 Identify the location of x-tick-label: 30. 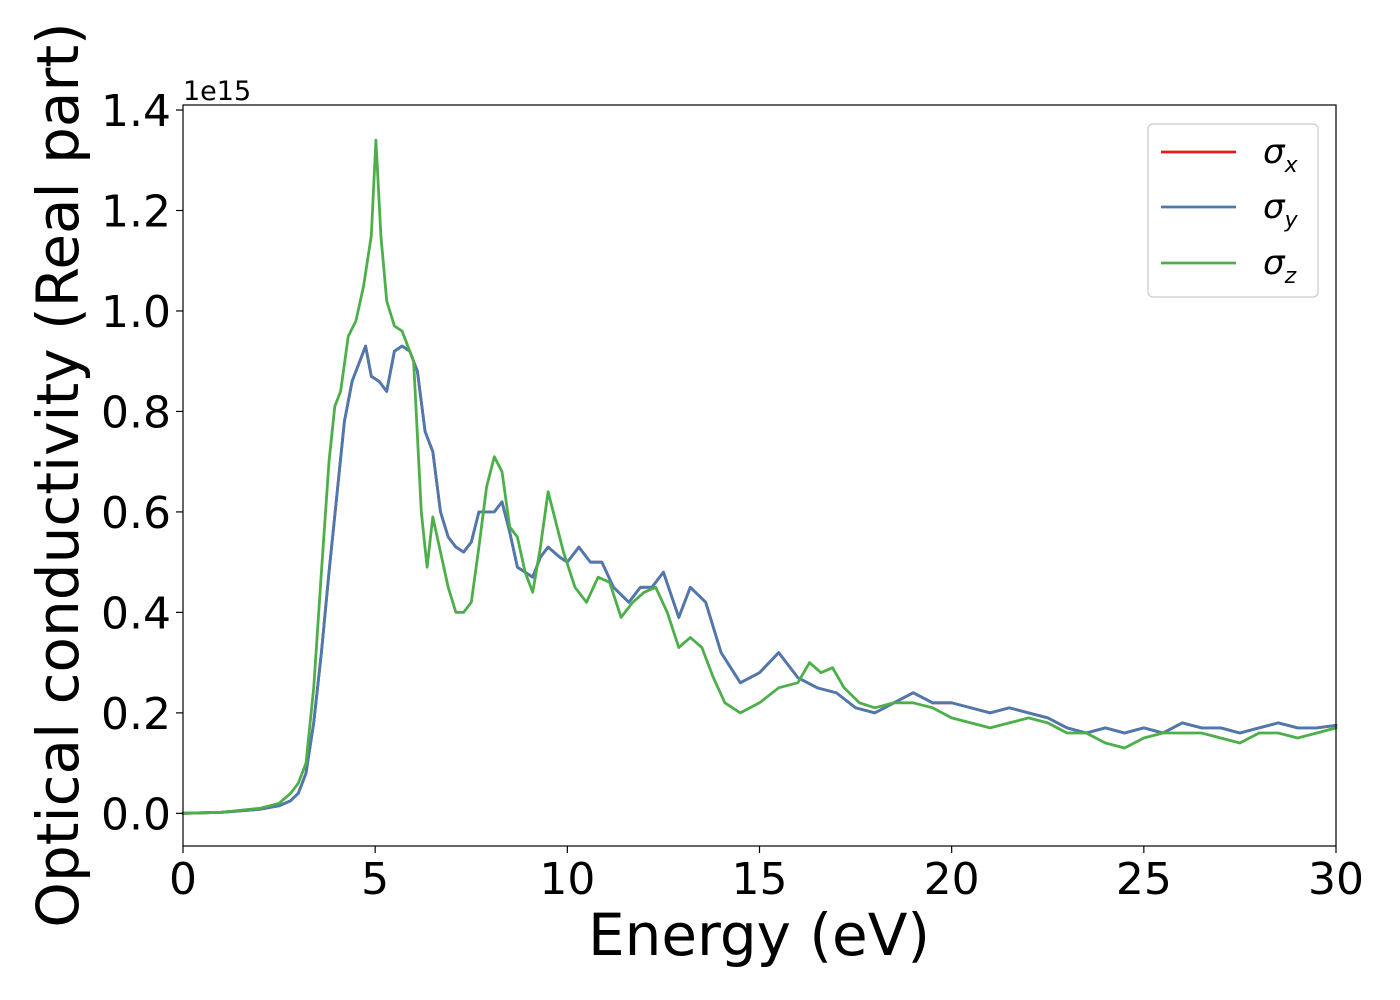
(1336, 879).